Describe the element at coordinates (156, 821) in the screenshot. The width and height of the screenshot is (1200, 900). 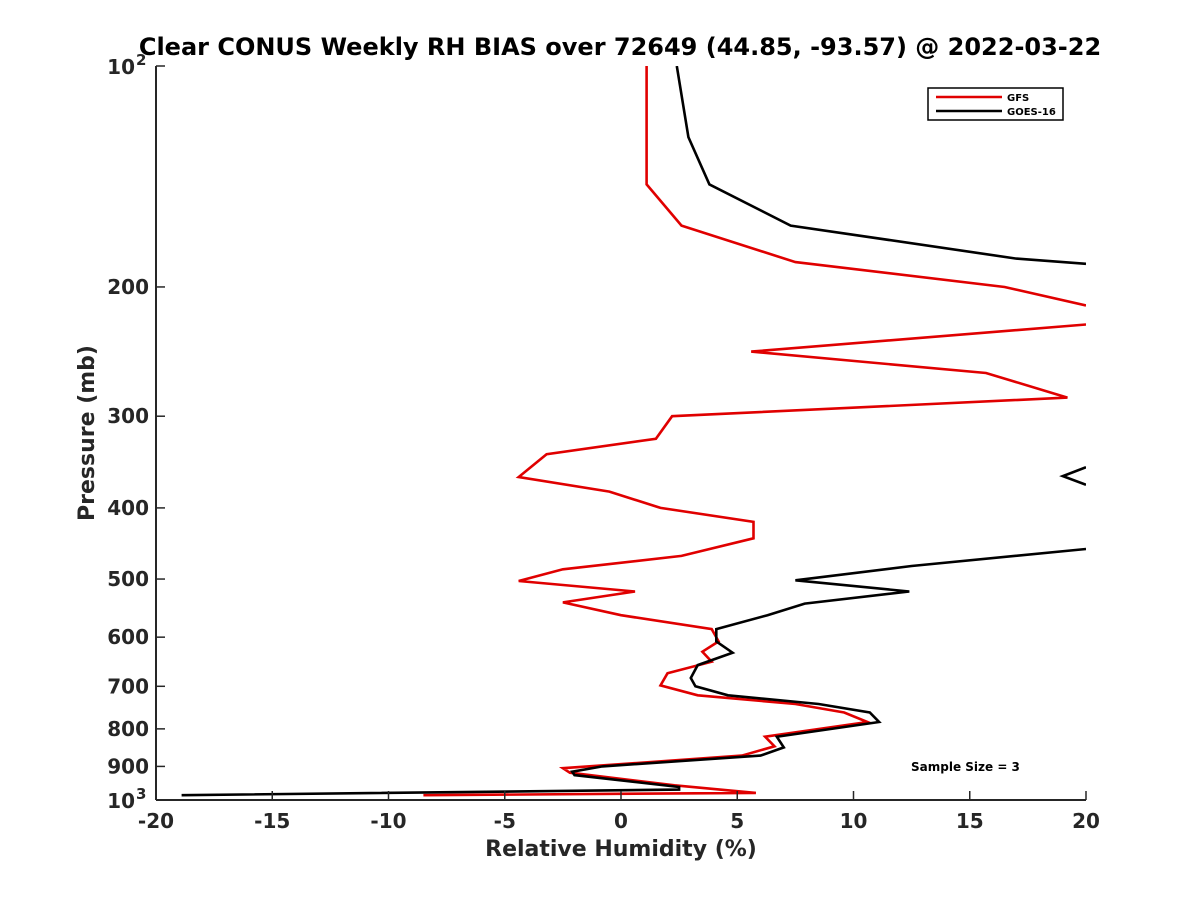
I see `x-tick-label: -20` at that location.